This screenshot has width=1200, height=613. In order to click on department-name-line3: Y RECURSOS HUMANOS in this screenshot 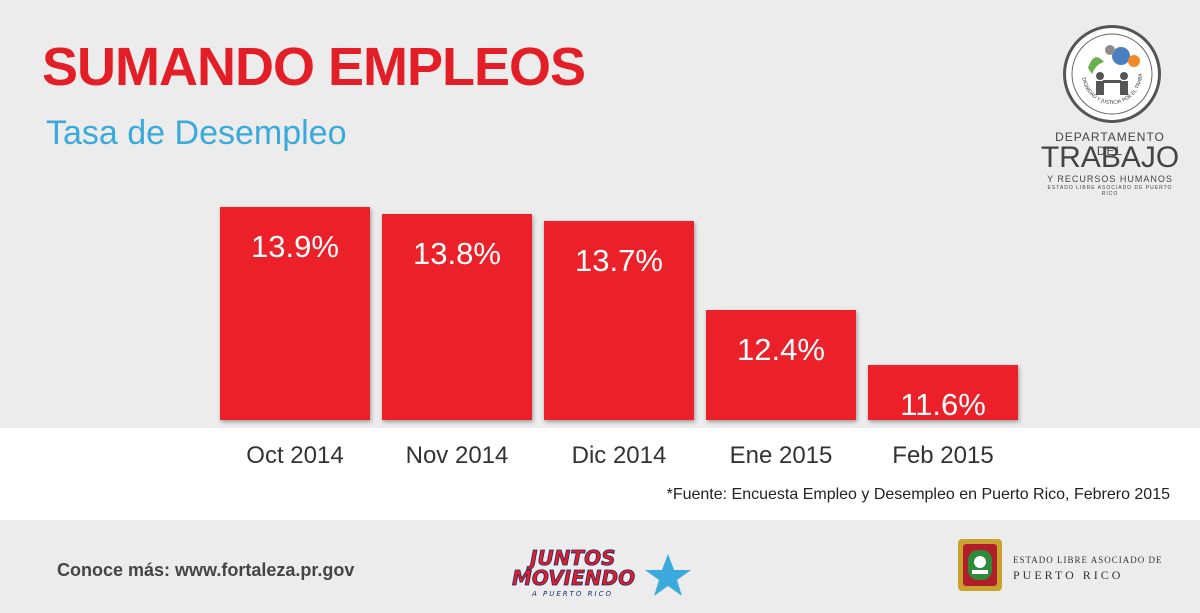, I will do `click(1110, 179)`.